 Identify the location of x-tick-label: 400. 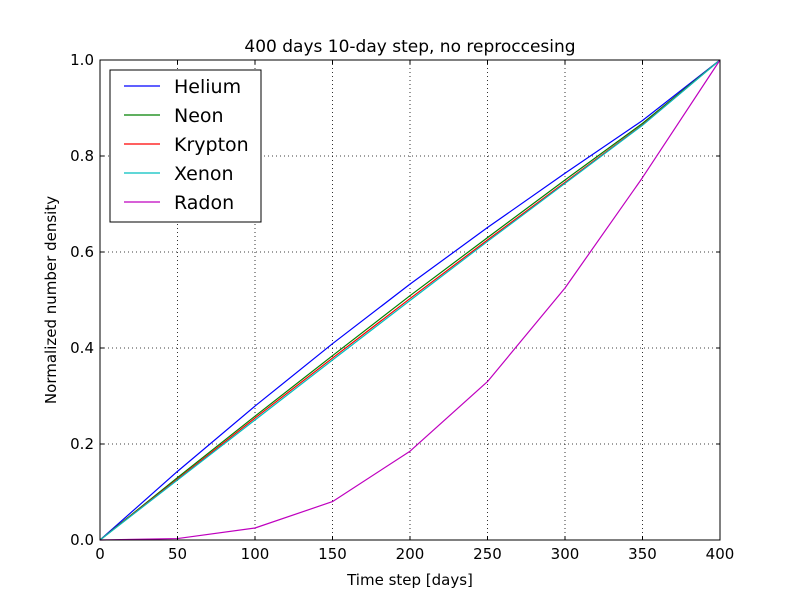
(720, 554).